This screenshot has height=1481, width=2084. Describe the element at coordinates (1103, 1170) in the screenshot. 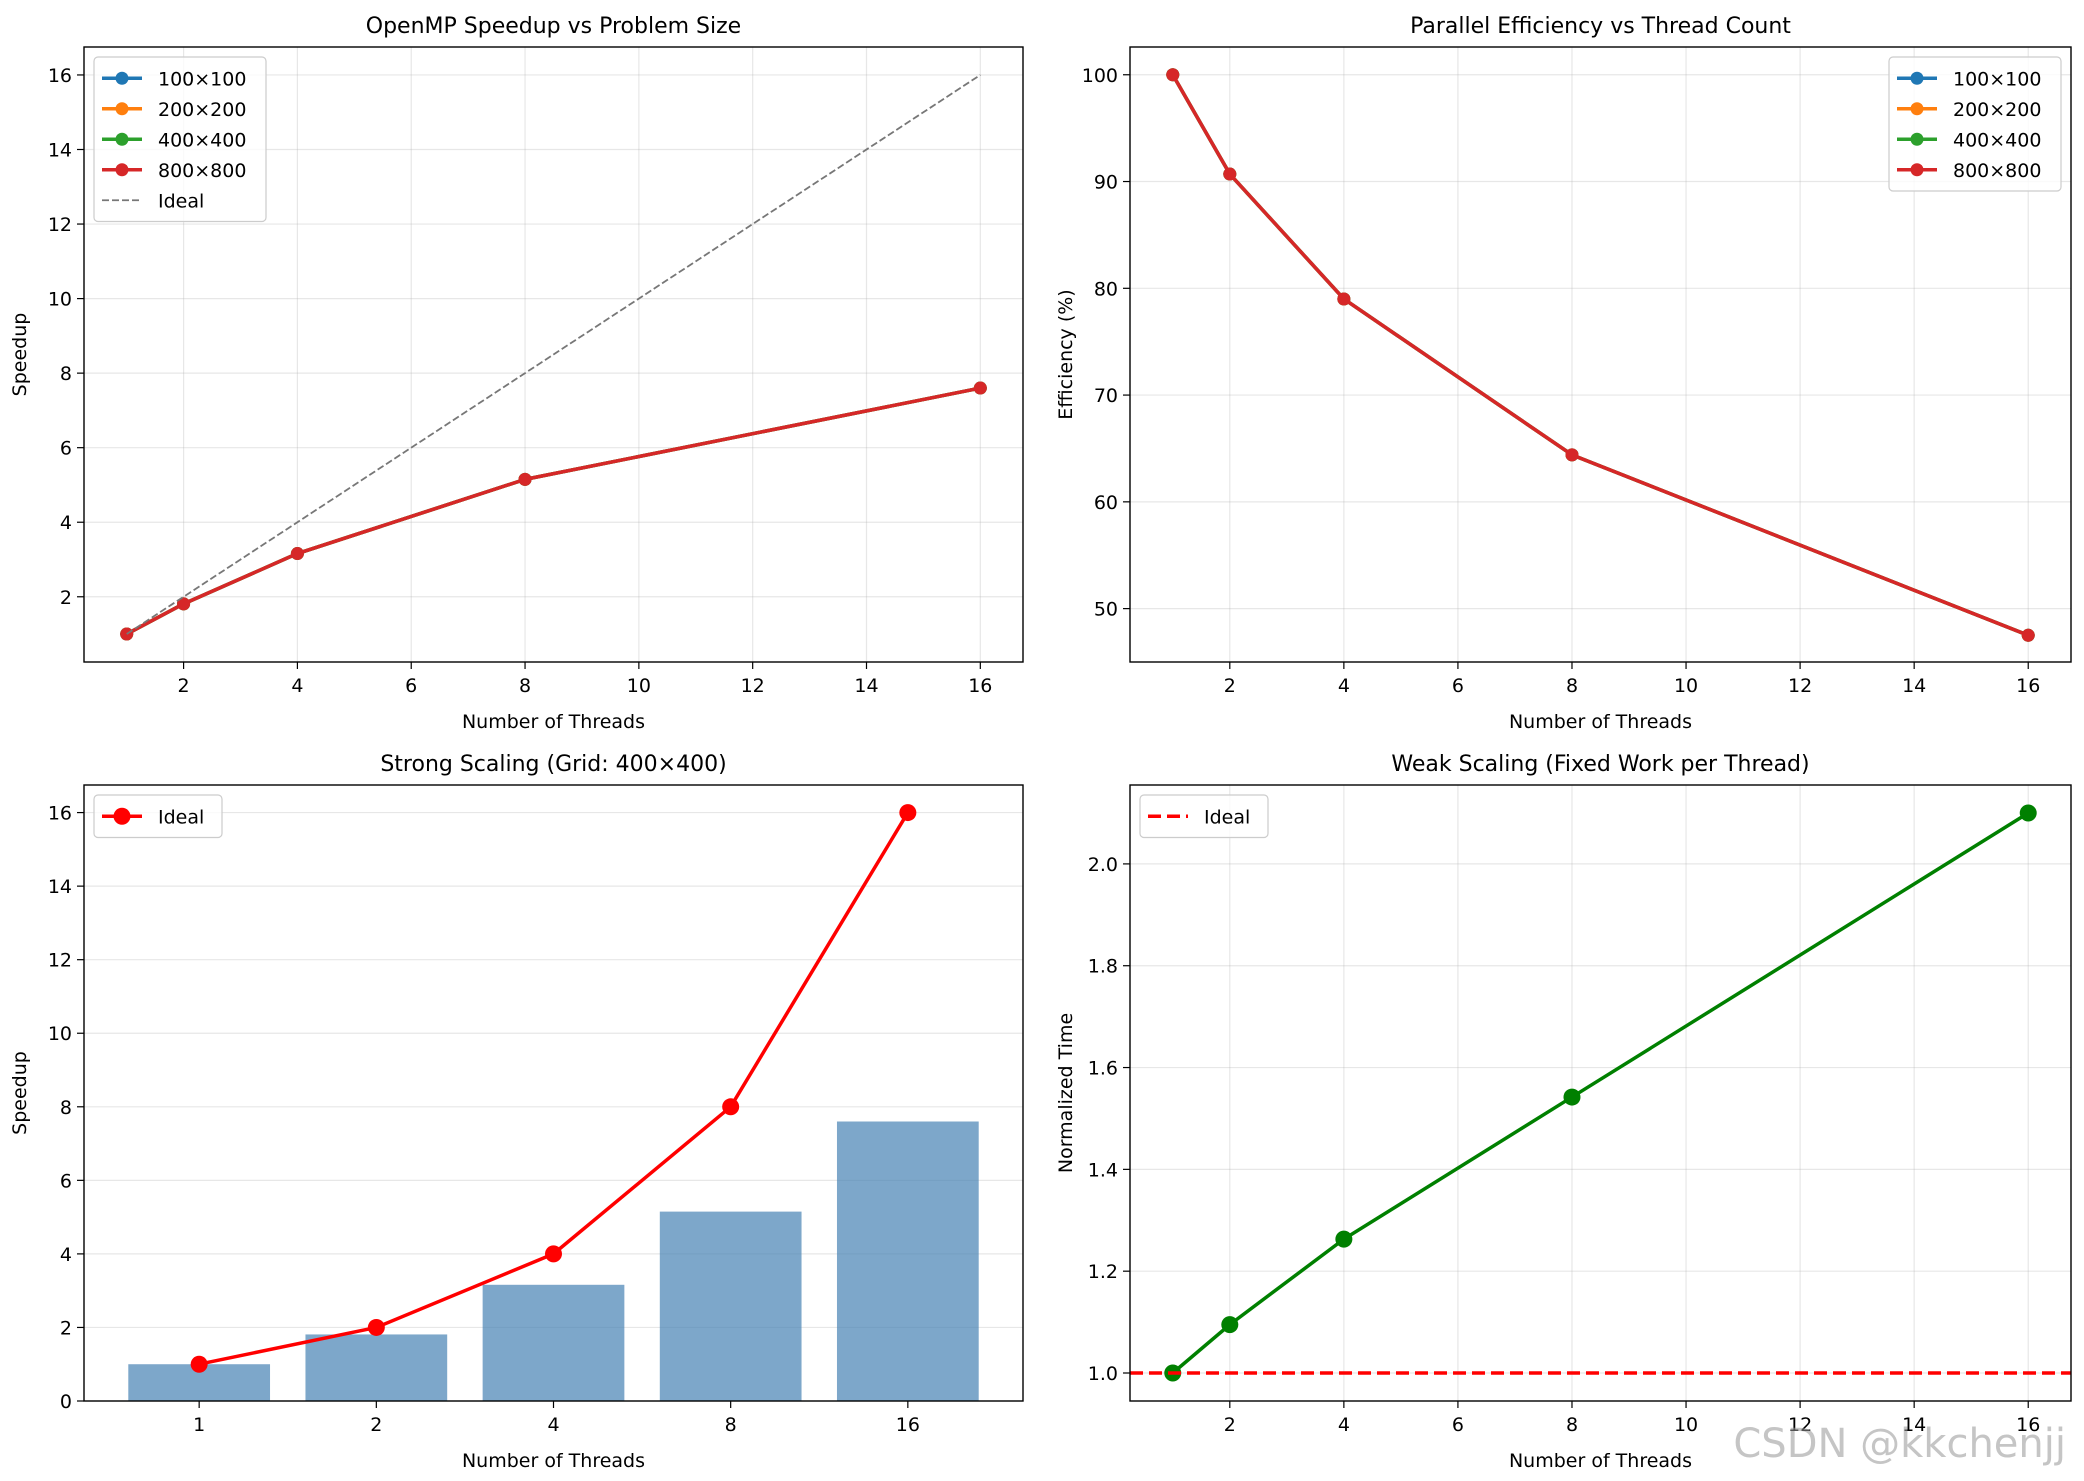

I see `y-tick-label: 1.4` at that location.